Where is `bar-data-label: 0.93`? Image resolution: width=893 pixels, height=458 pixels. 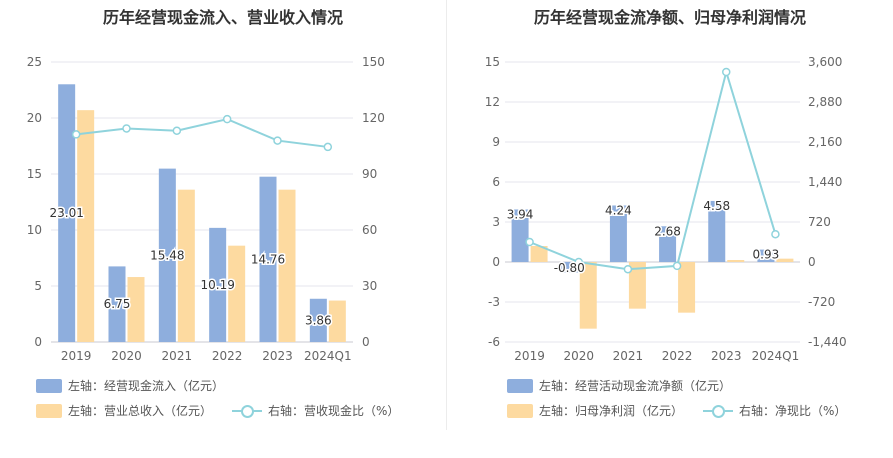
bar-data-label: 0.93 is located at coordinates (766, 255).